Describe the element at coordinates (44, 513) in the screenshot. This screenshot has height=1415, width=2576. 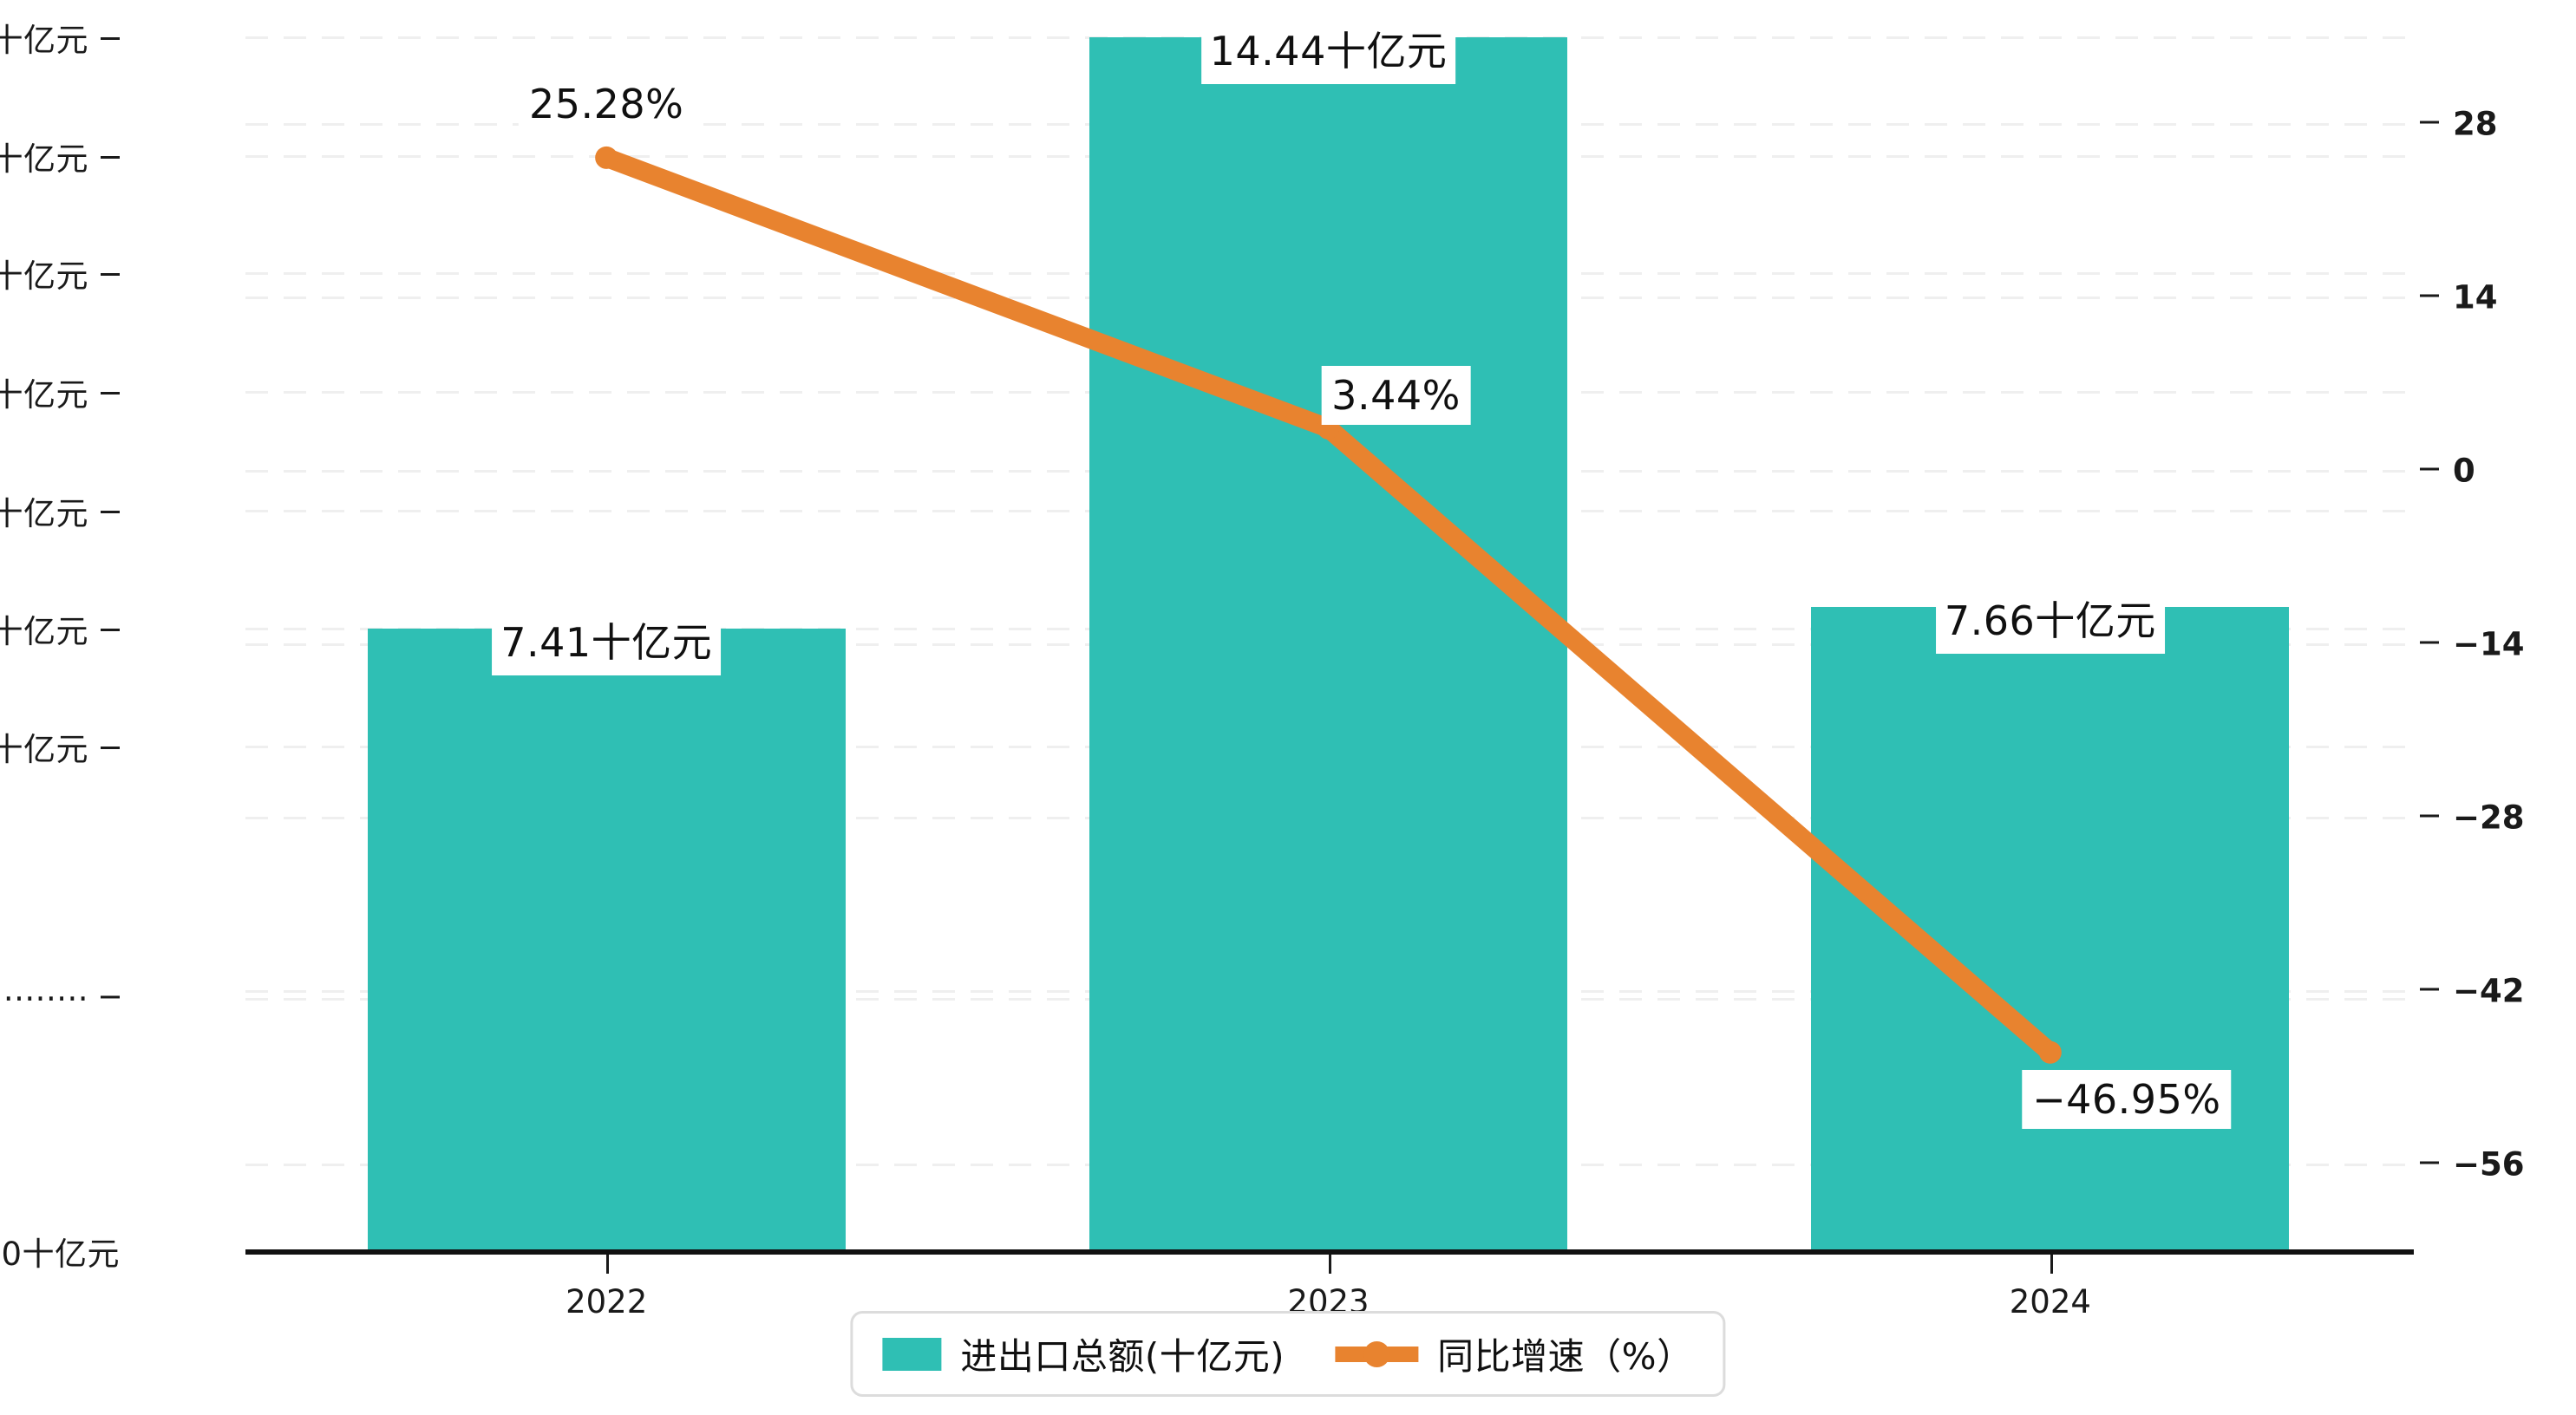
I see `left-tick-label-text: 8.81十亿元` at that location.